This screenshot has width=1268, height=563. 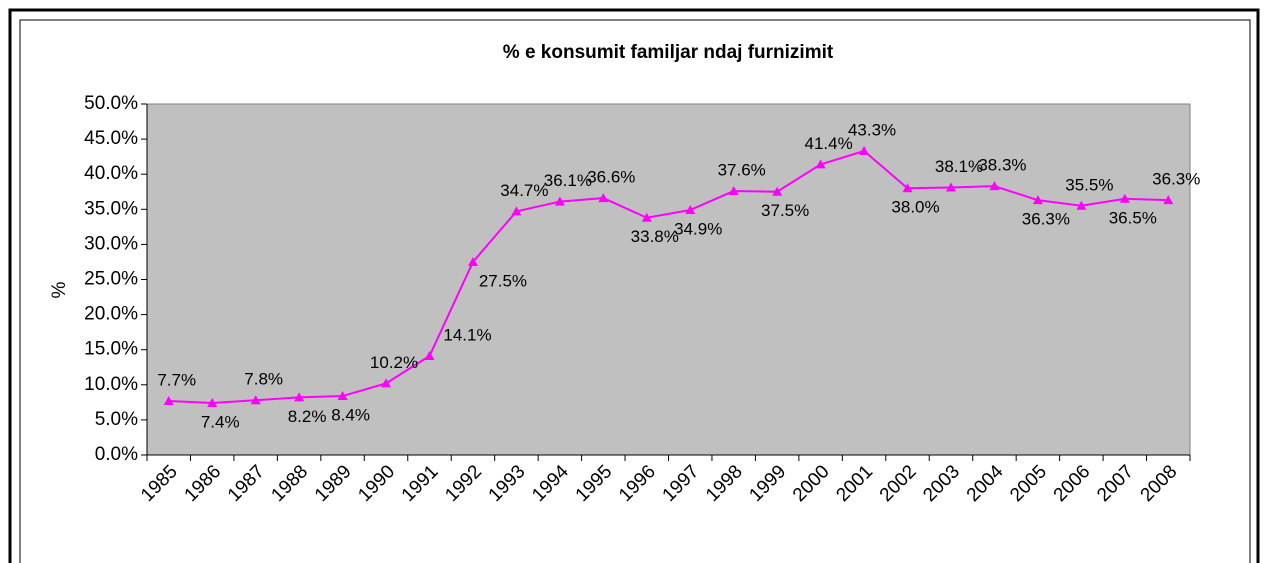 What do you see at coordinates (420, 483) in the screenshot?
I see `x-tick-label: 1991` at bounding box center [420, 483].